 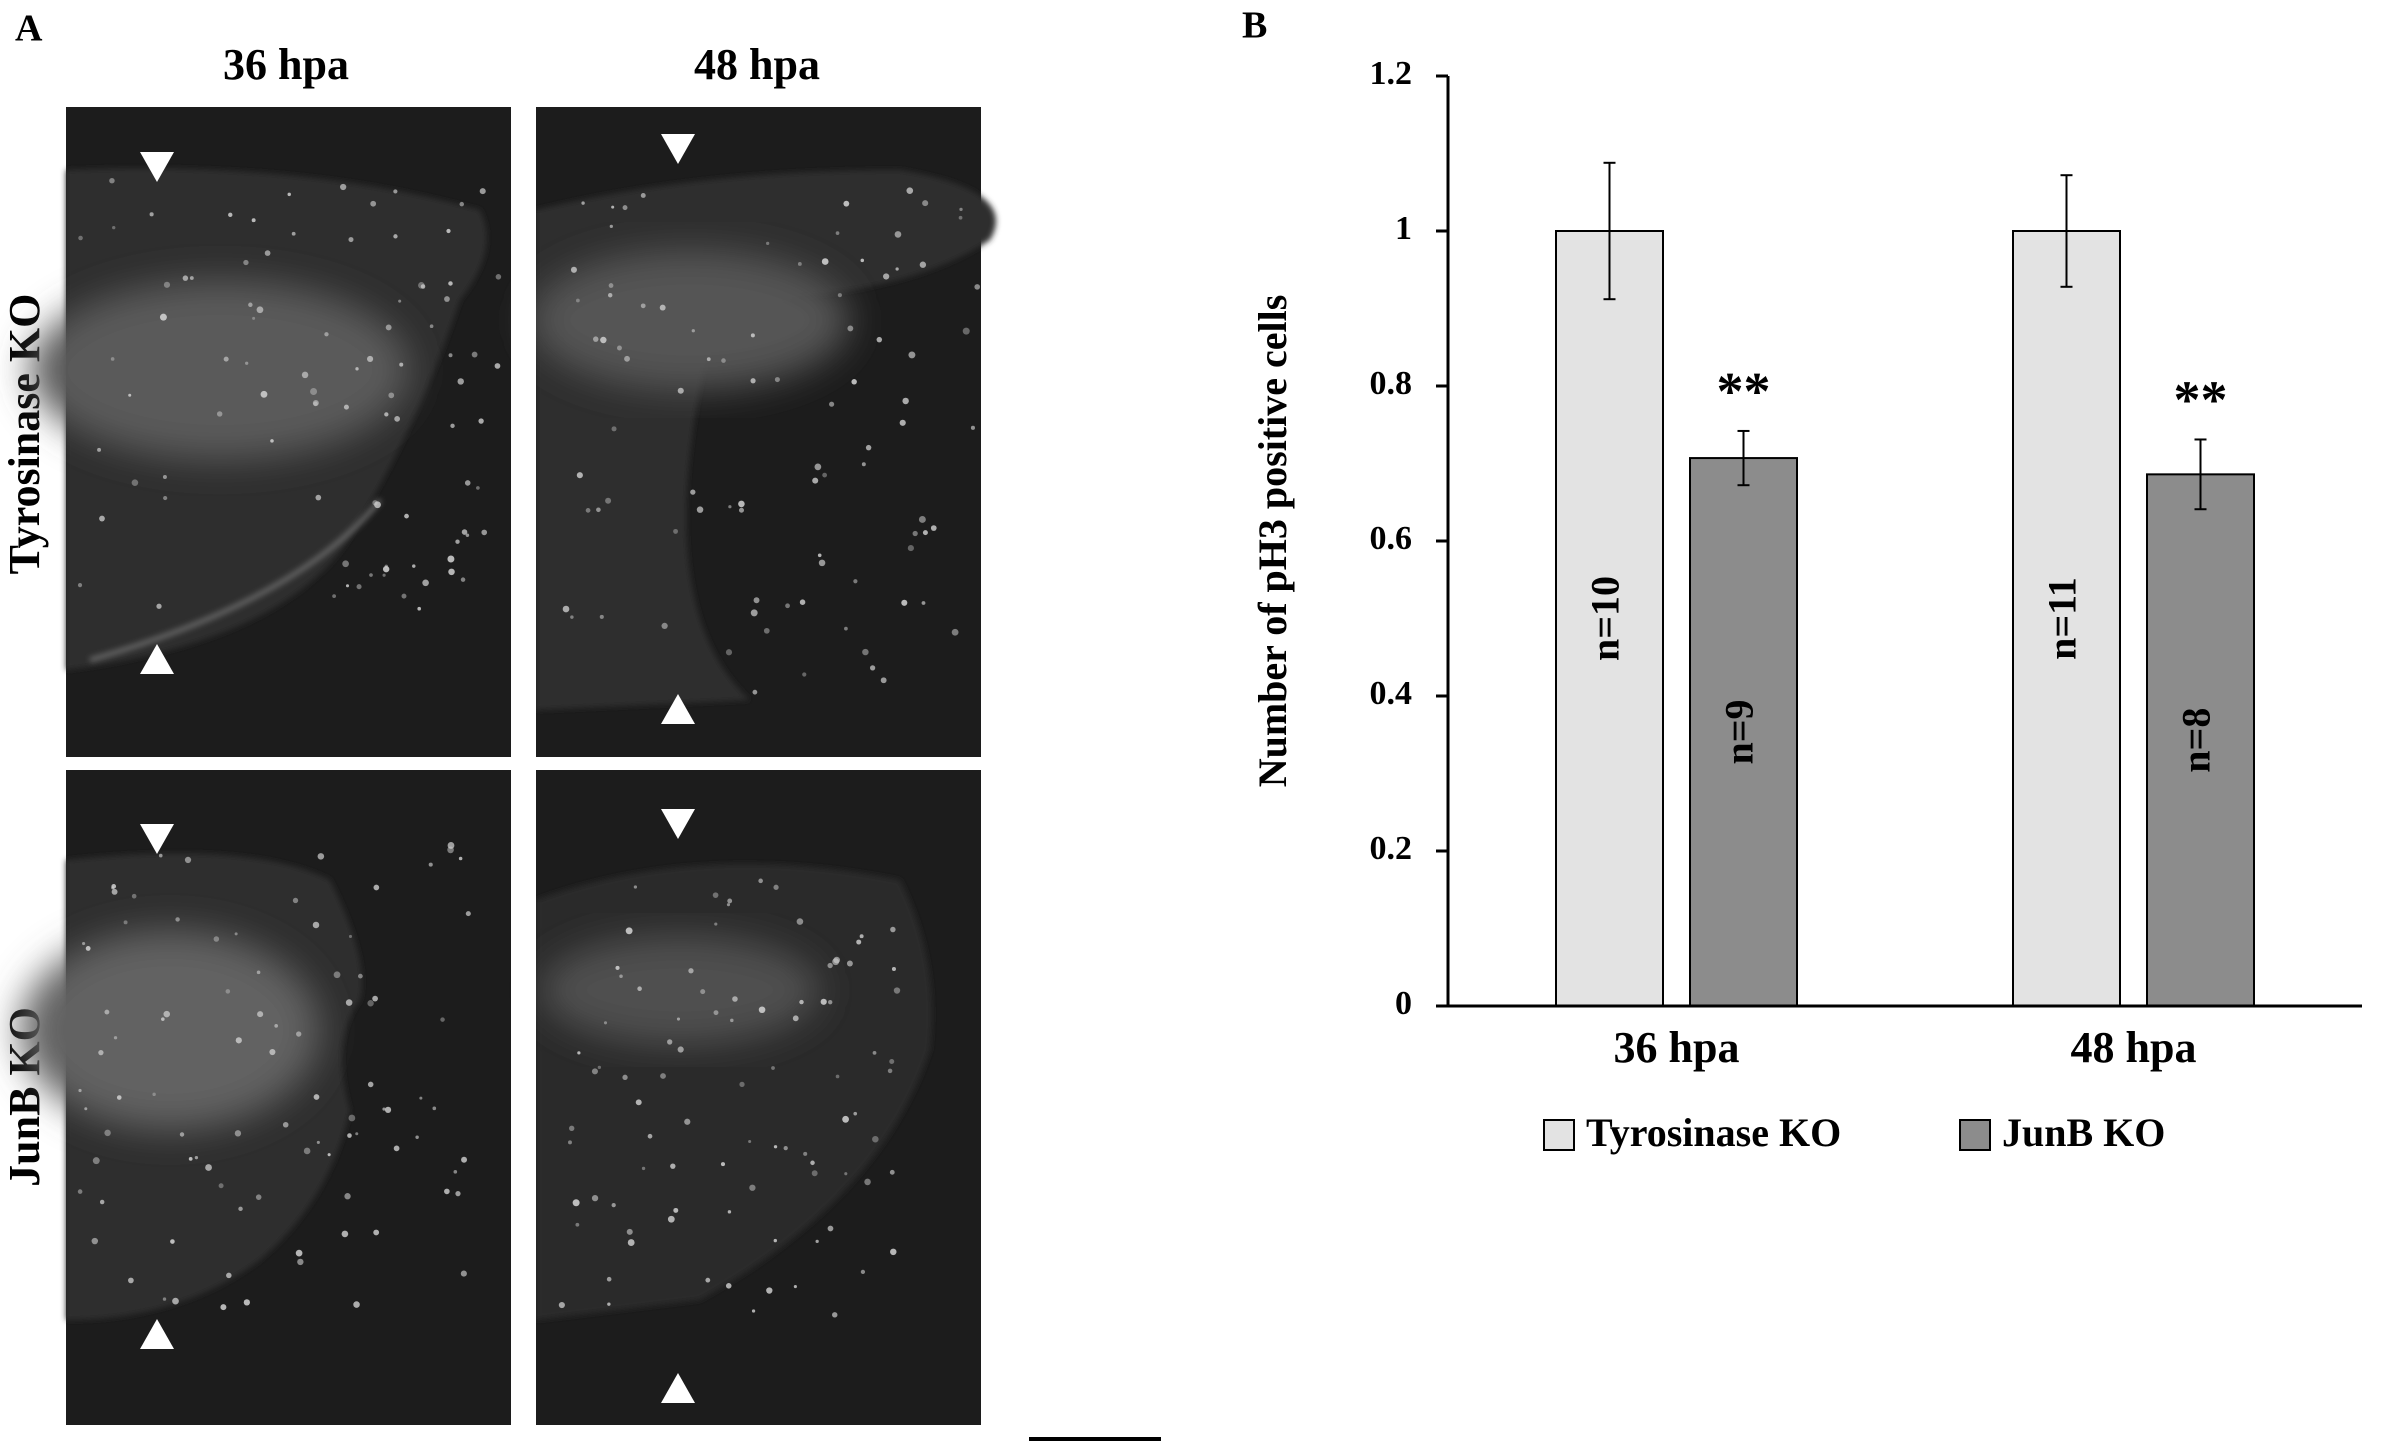 What do you see at coordinates (1391, 73) in the screenshot?
I see `y-tick-label: 1.2` at bounding box center [1391, 73].